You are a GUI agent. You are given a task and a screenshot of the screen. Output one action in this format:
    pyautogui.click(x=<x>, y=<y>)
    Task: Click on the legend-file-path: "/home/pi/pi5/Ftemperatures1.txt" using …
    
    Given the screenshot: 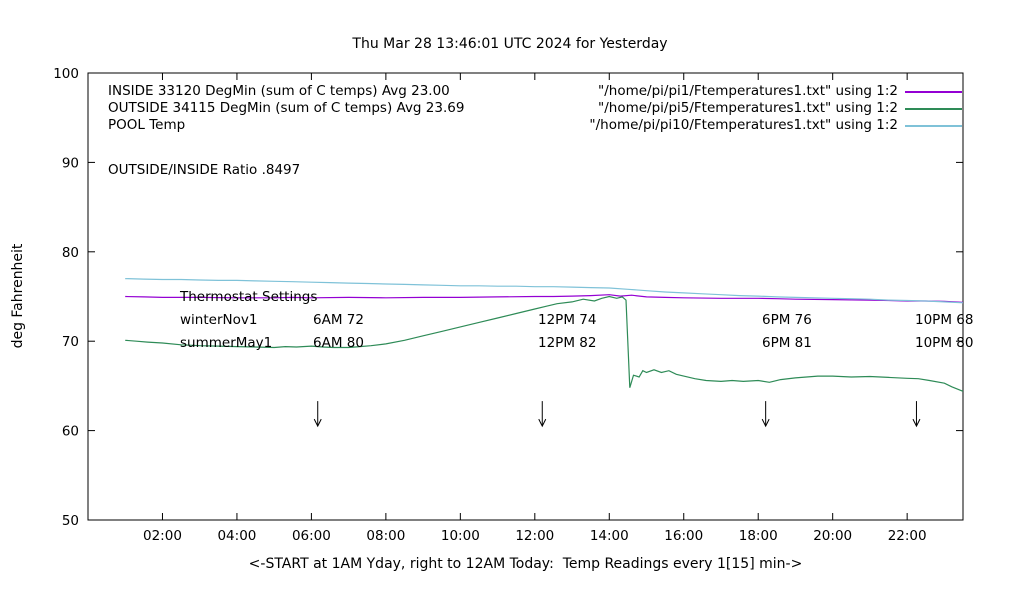 What is the action you would take?
    pyautogui.click(x=748, y=108)
    